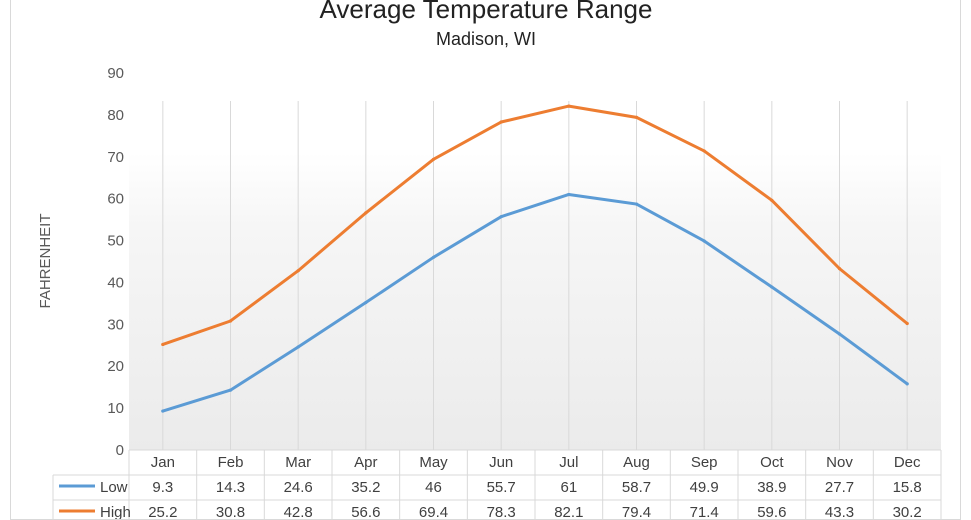  I want to click on table-cell: 30.8, so click(230, 511).